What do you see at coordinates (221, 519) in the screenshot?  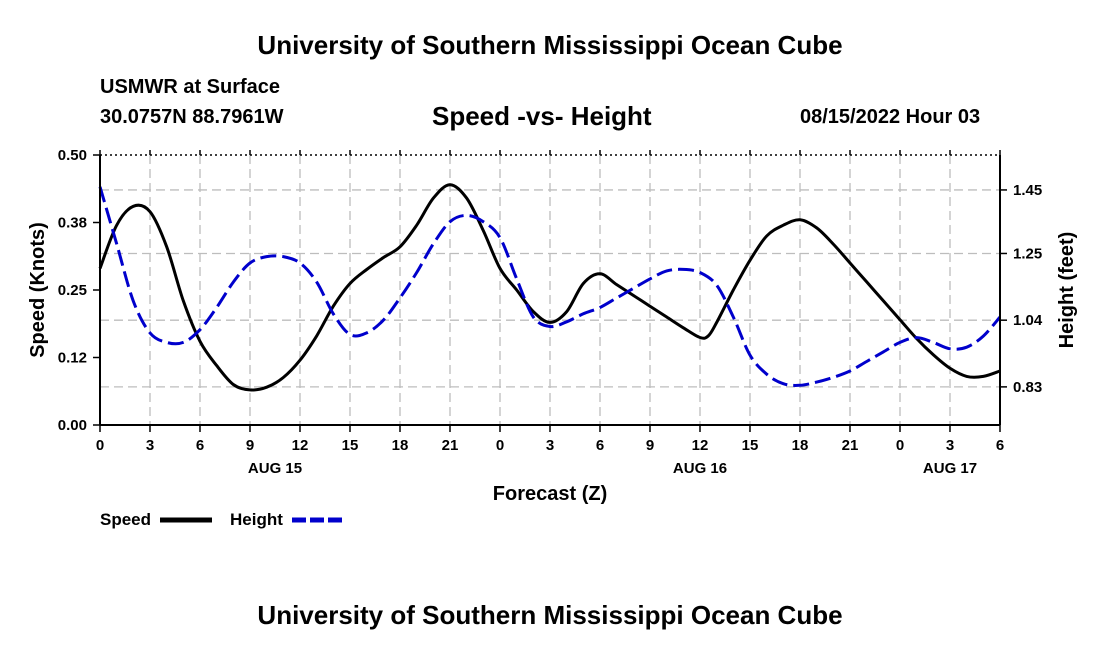 I see `chart-legend: Speed Height` at bounding box center [221, 519].